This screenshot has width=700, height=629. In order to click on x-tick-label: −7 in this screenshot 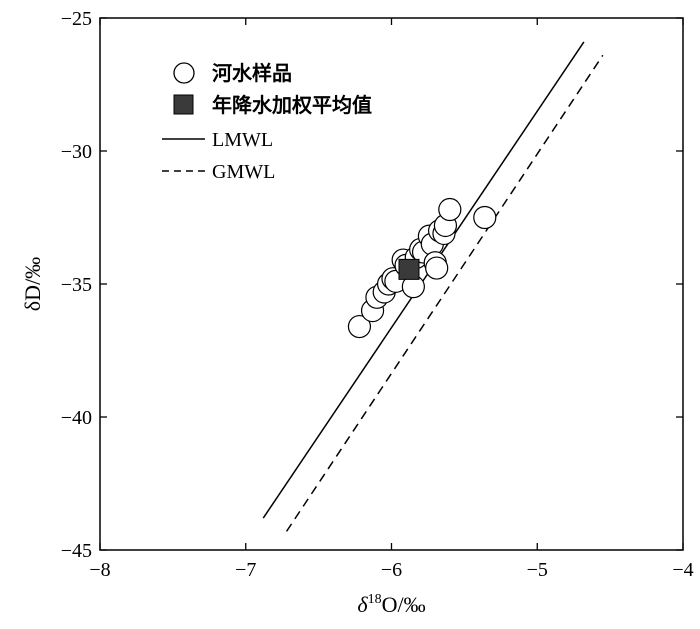, I will do `click(245, 570)`.